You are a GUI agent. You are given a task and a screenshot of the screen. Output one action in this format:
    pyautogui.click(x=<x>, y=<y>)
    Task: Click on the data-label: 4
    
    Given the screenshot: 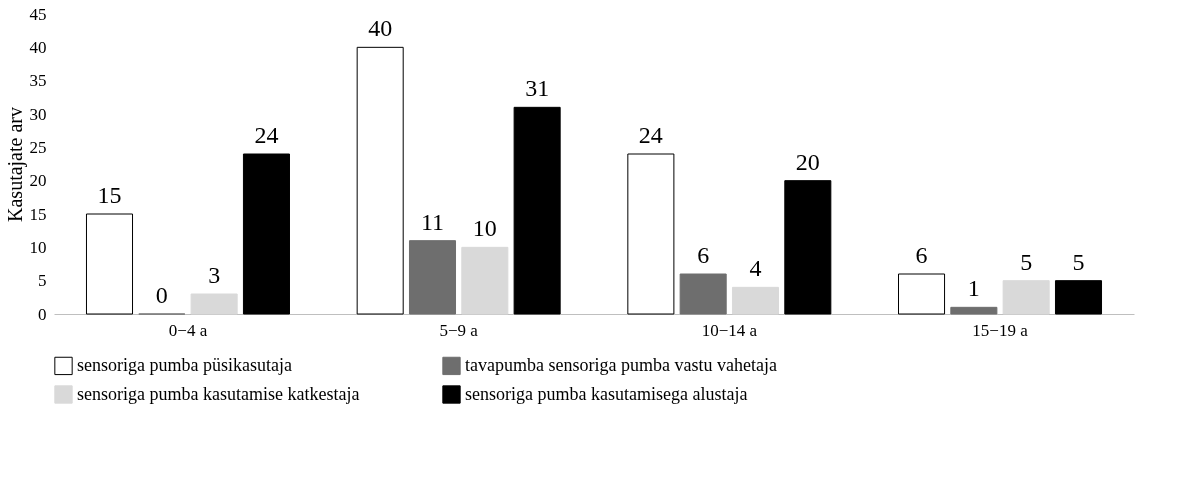 What is the action you would take?
    pyautogui.click(x=755, y=268)
    